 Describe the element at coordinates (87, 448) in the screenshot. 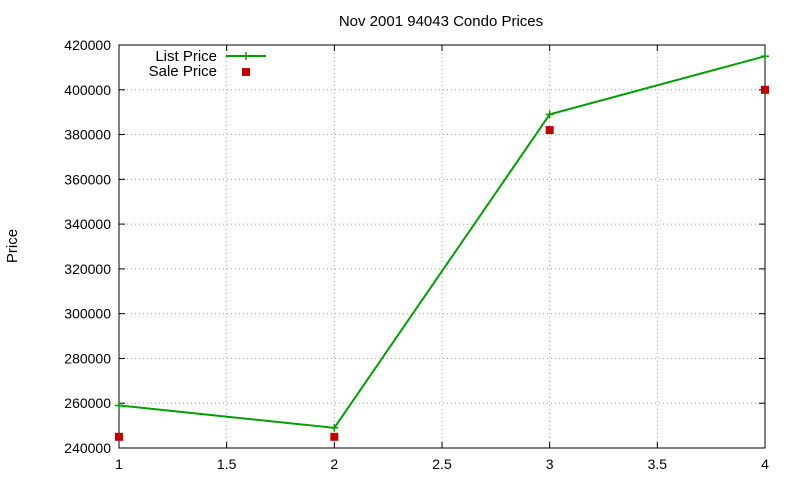

I see `y-tick-label: 240000` at that location.